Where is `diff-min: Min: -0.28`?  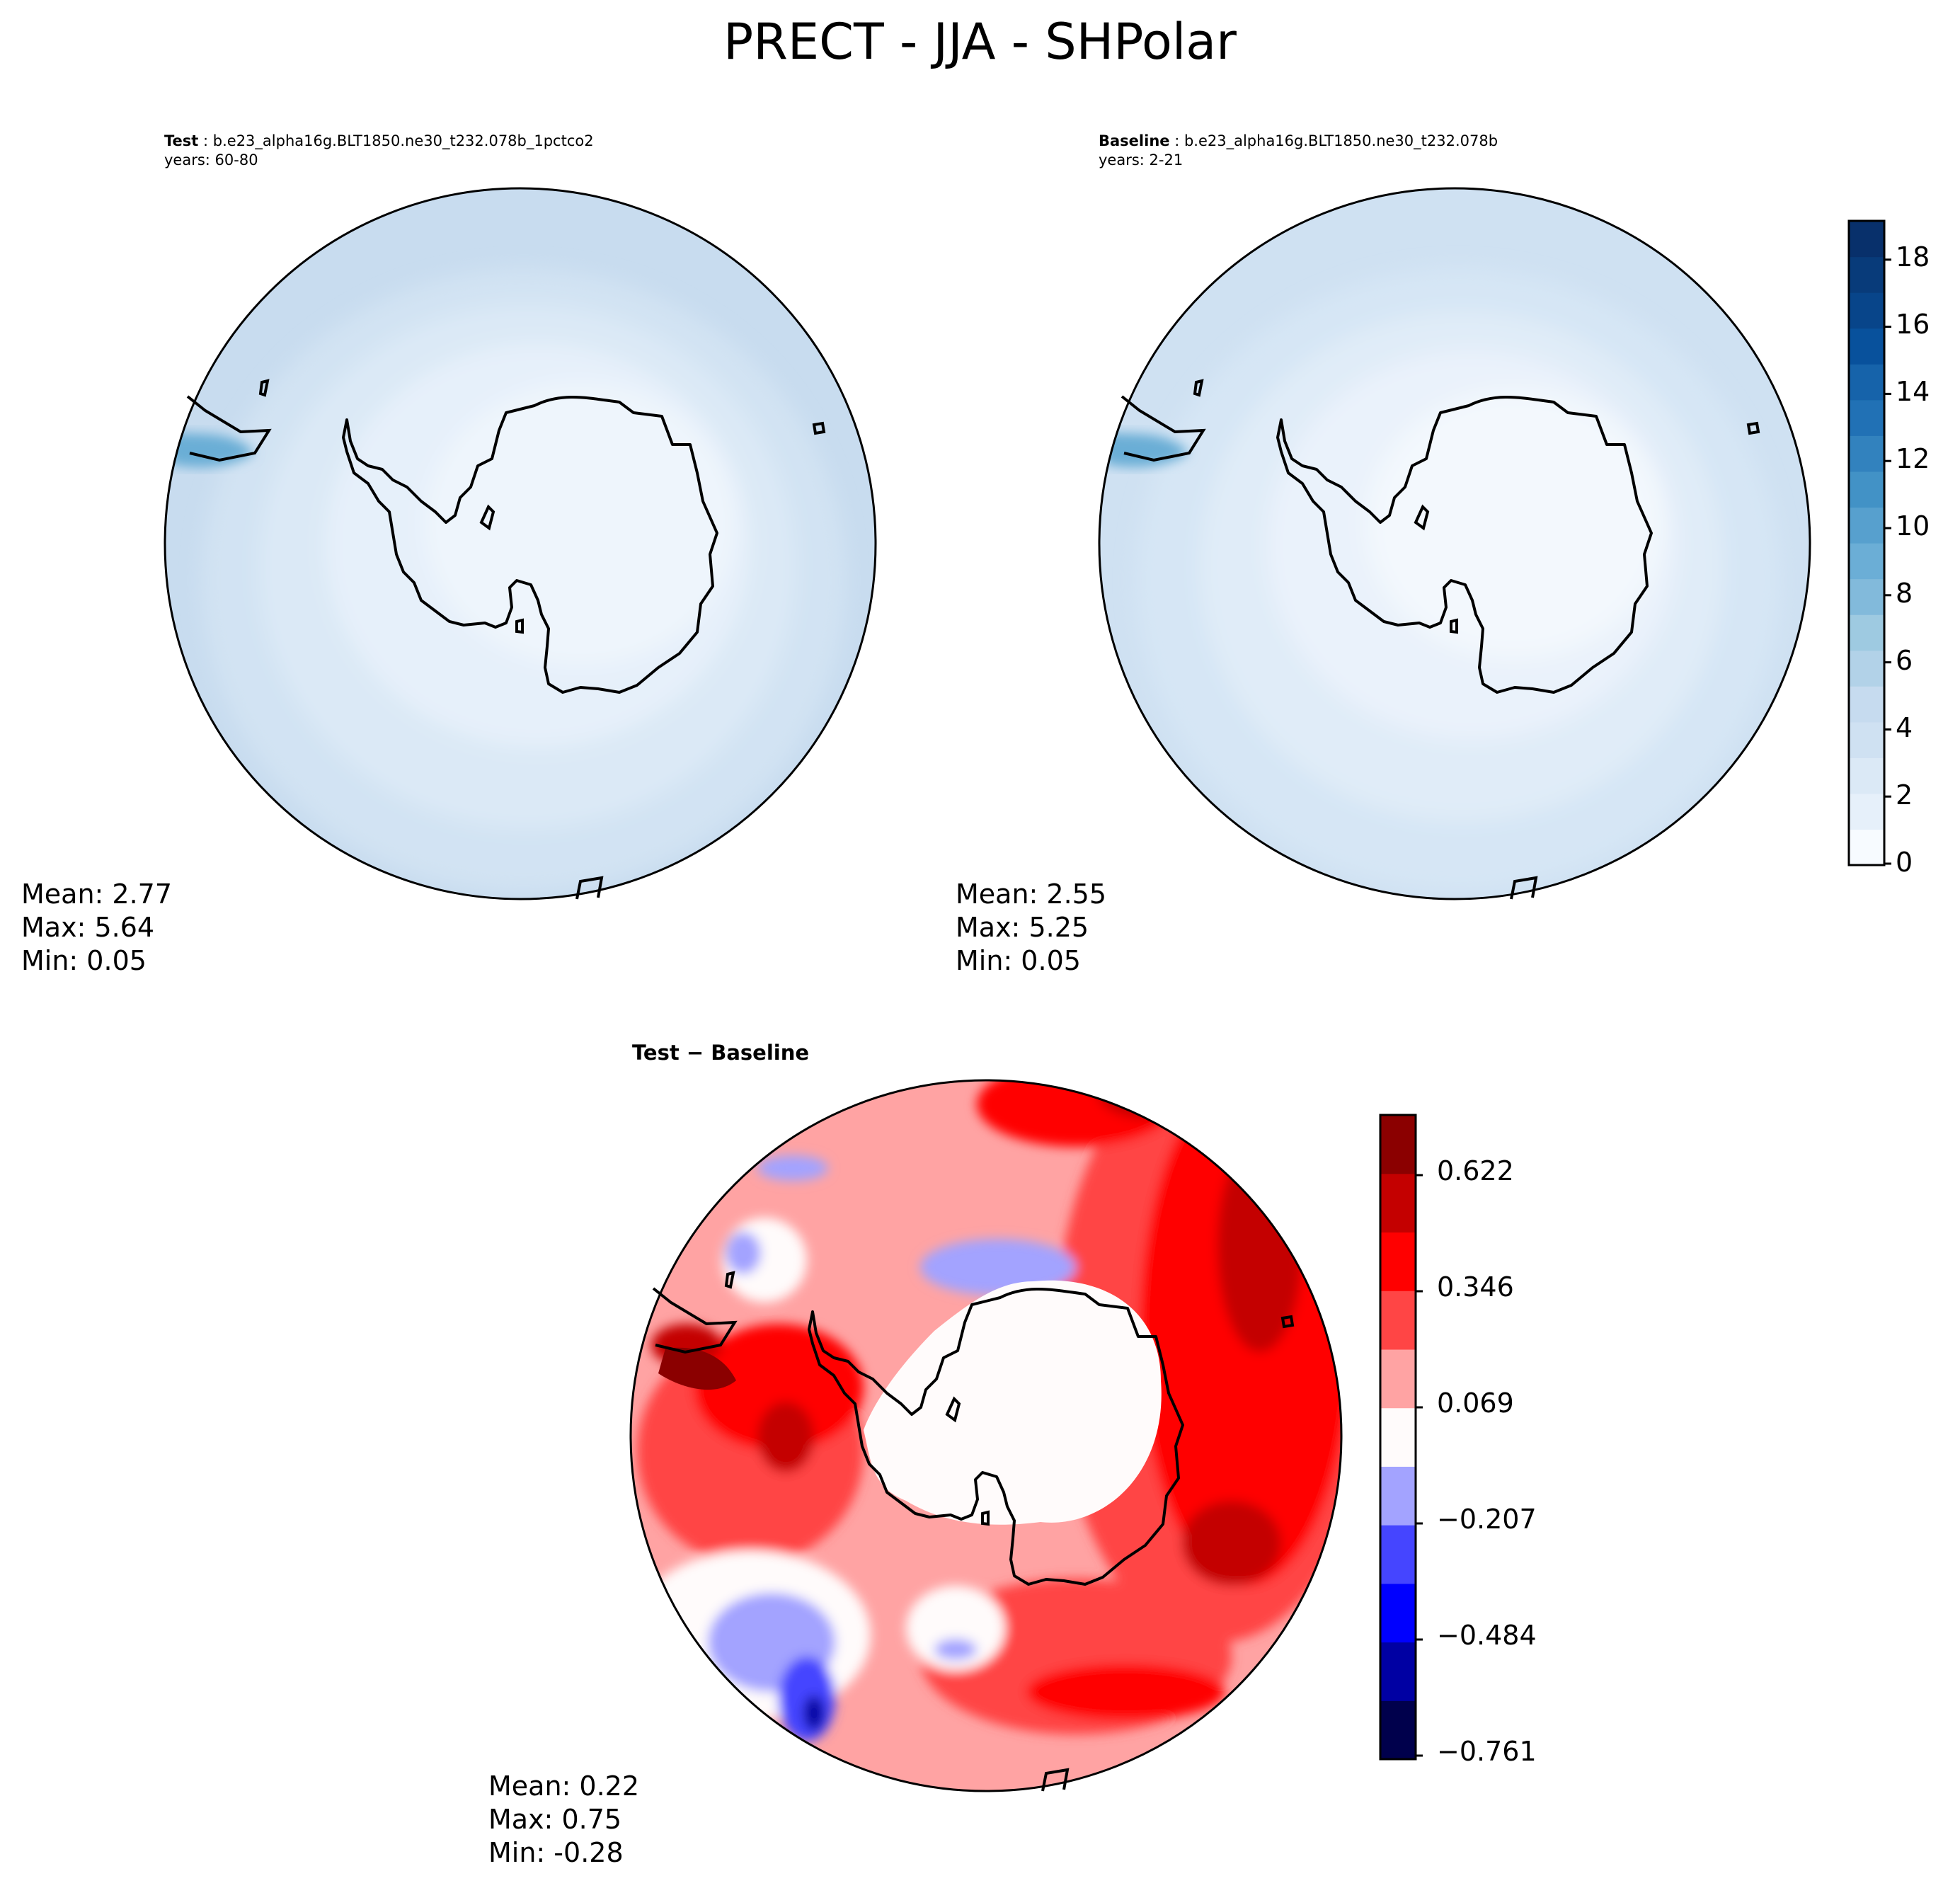 diff-min: Min: -0.28 is located at coordinates (556, 1853).